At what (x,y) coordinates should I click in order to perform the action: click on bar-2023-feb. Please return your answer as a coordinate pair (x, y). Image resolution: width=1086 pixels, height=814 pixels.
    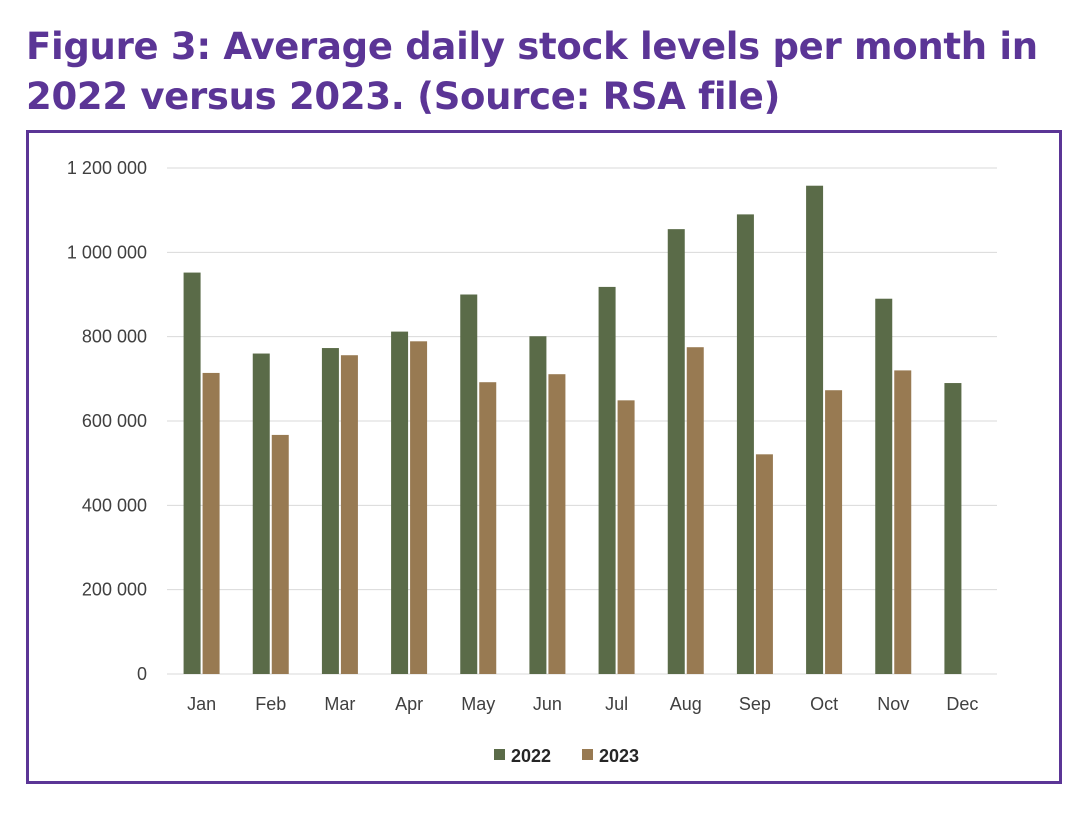
    Looking at the image, I should click on (280, 554).